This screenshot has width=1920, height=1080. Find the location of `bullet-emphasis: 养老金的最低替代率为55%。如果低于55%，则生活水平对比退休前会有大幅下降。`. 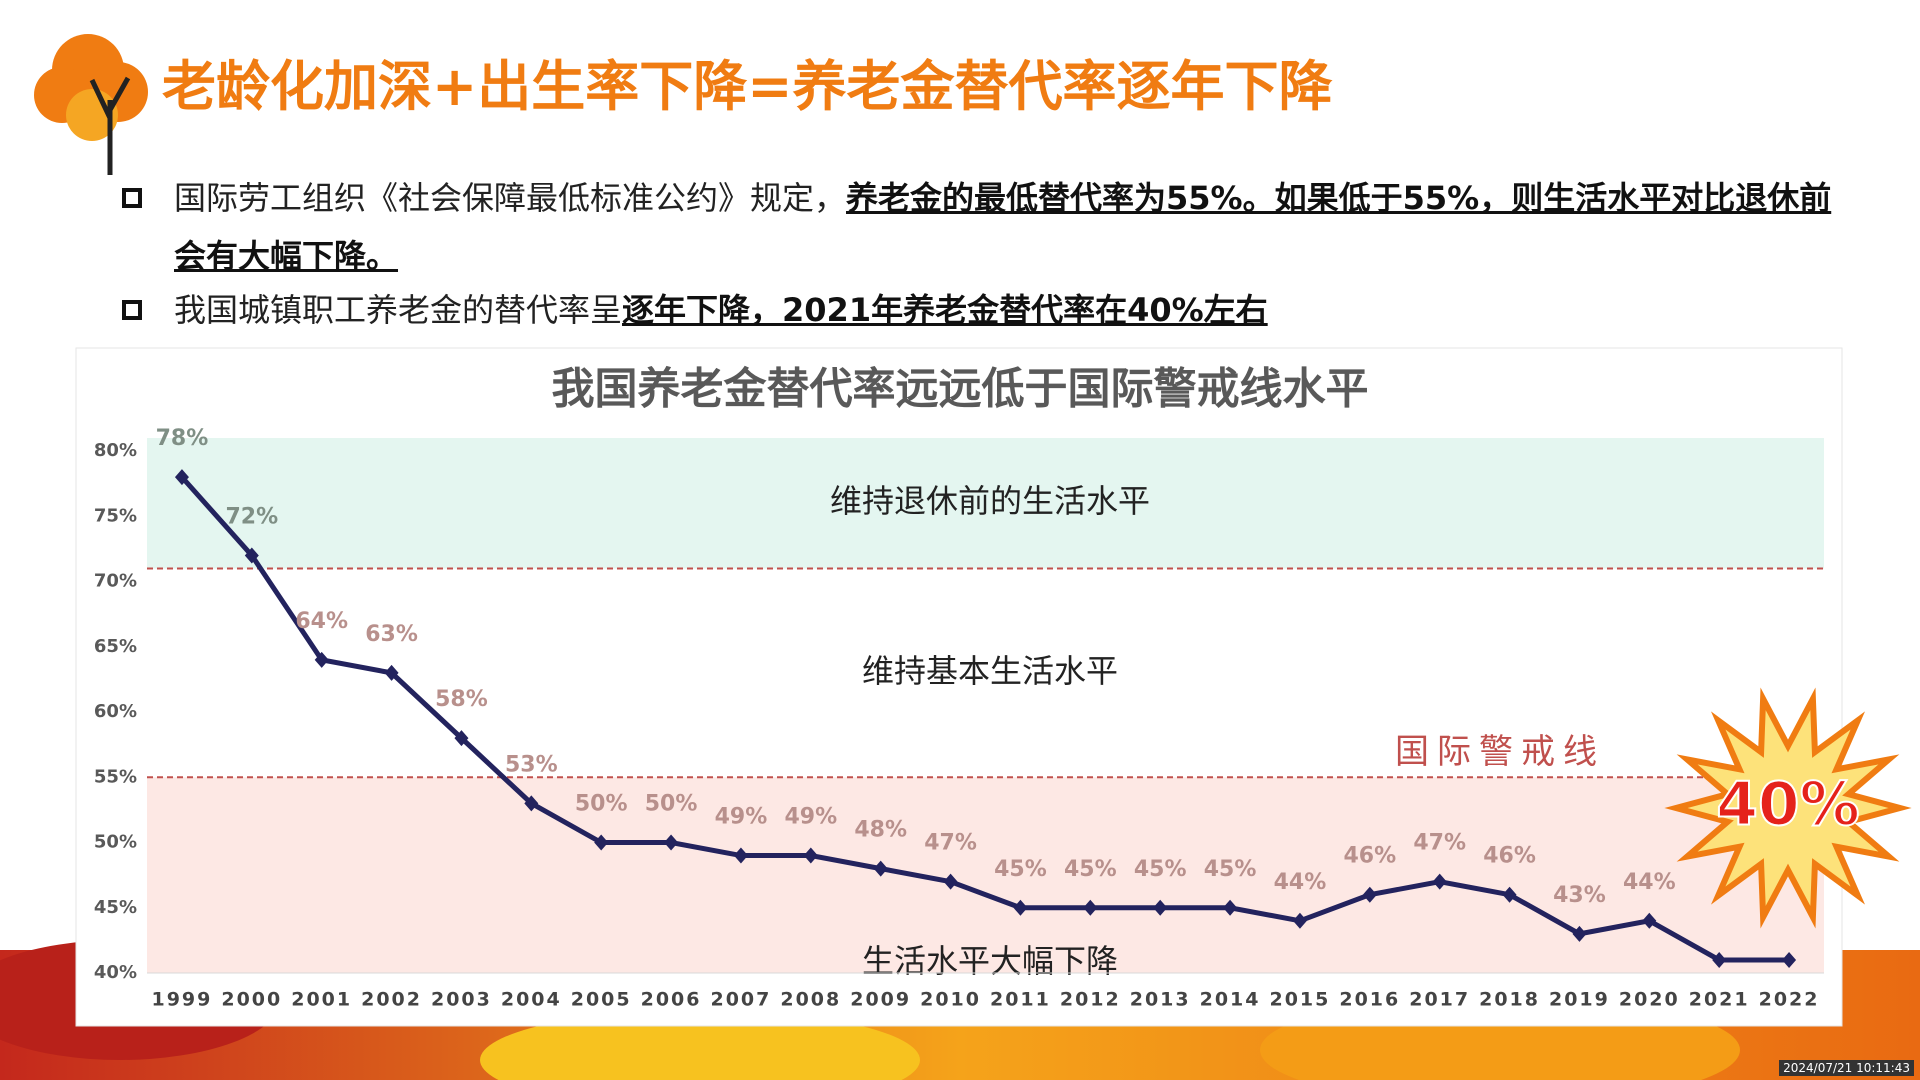

bullet-emphasis: 养老金的最低替代率为55%。如果低于55%，则生活水平对比退休前会有大幅下降。 is located at coordinates (1003, 227).